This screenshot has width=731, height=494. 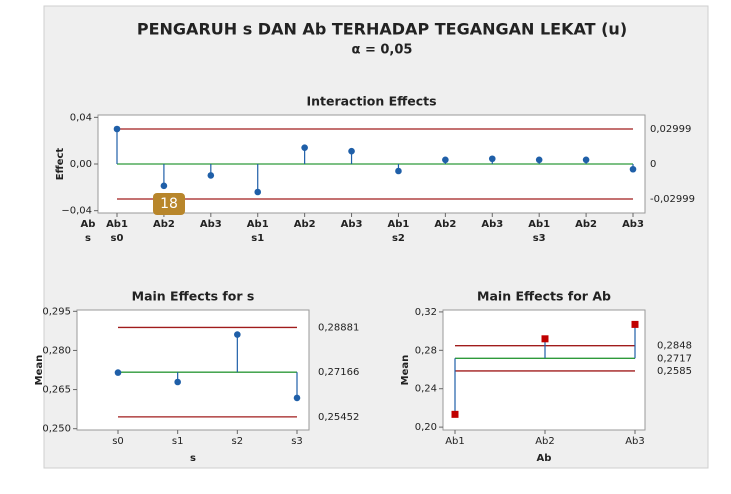 What do you see at coordinates (398, 238) in the screenshot?
I see `group-label: s2` at bounding box center [398, 238].